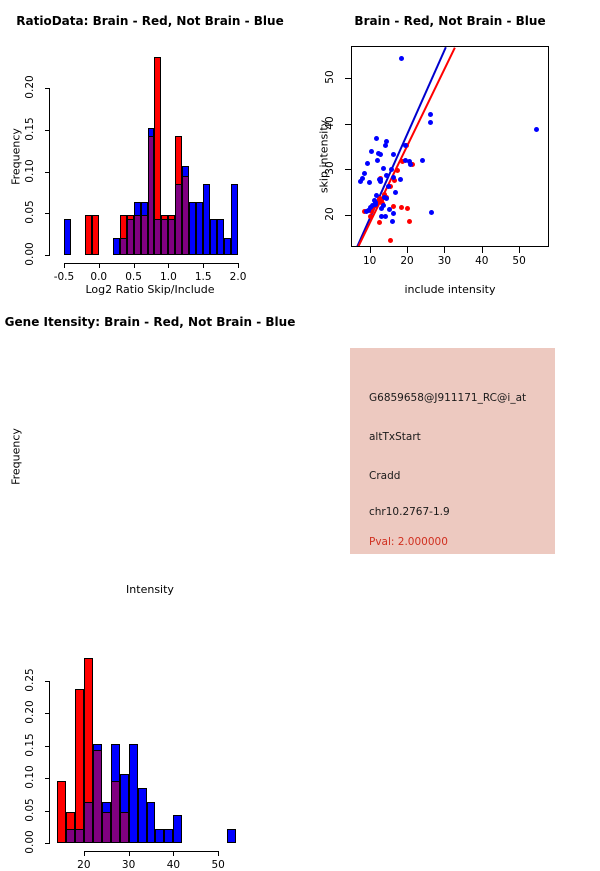  What do you see at coordinates (330, 168) in the screenshot?
I see `y-axis-tick-label: 30` at bounding box center [330, 168].